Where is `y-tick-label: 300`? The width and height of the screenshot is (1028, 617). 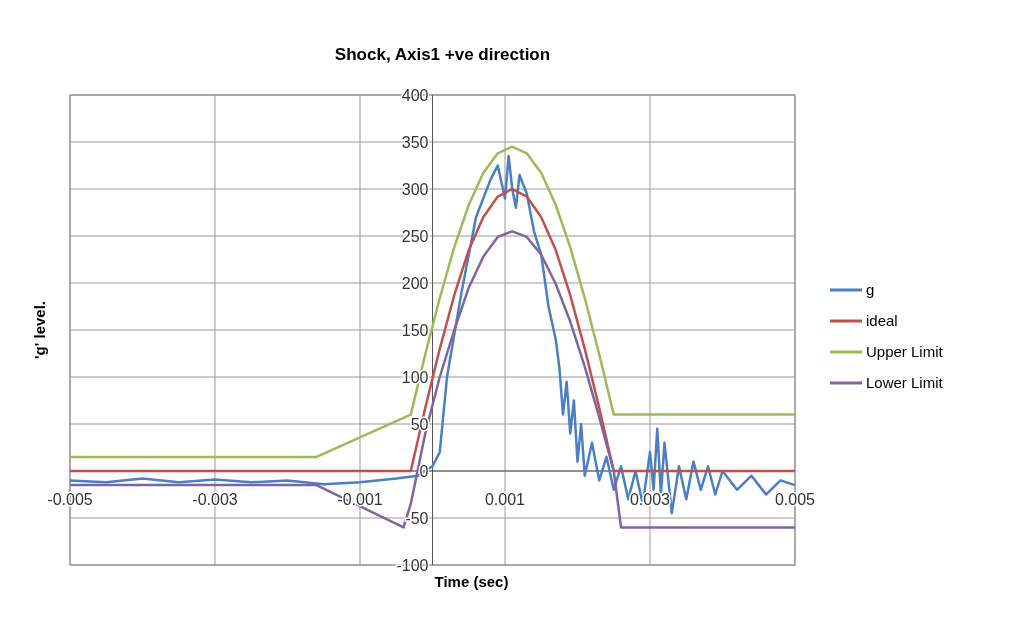 y-tick-label: 300 is located at coordinates (415, 189).